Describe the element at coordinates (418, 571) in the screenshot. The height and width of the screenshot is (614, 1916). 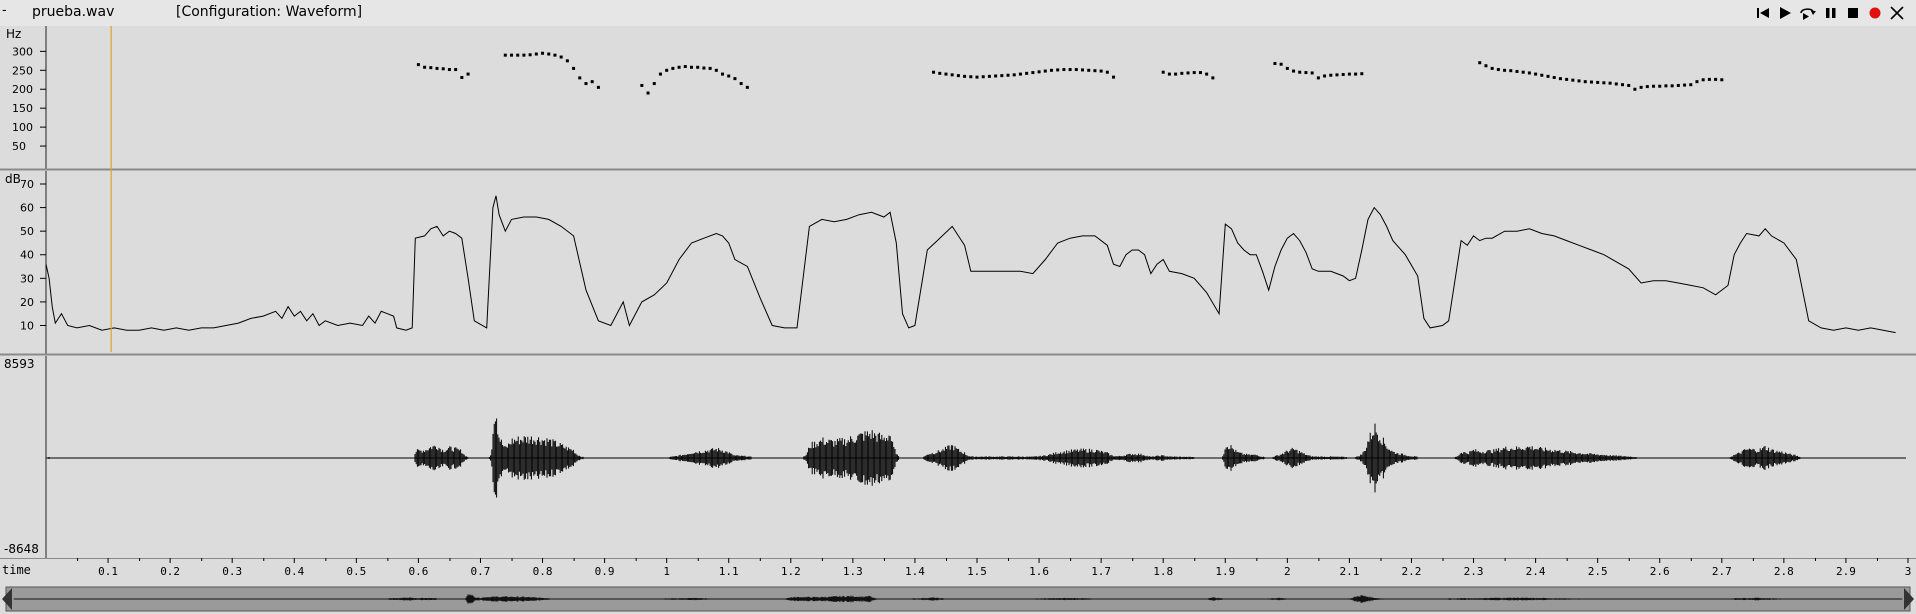
I see `time-tick-label: 0.6` at that location.